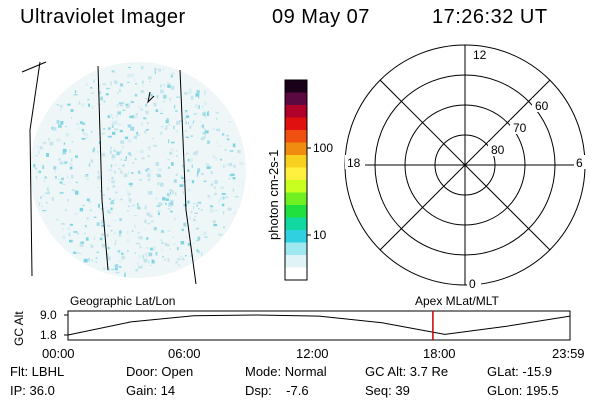 The width and height of the screenshot is (600, 400). I want to click on status-dsp: Dsp: -7.6, so click(277, 390).